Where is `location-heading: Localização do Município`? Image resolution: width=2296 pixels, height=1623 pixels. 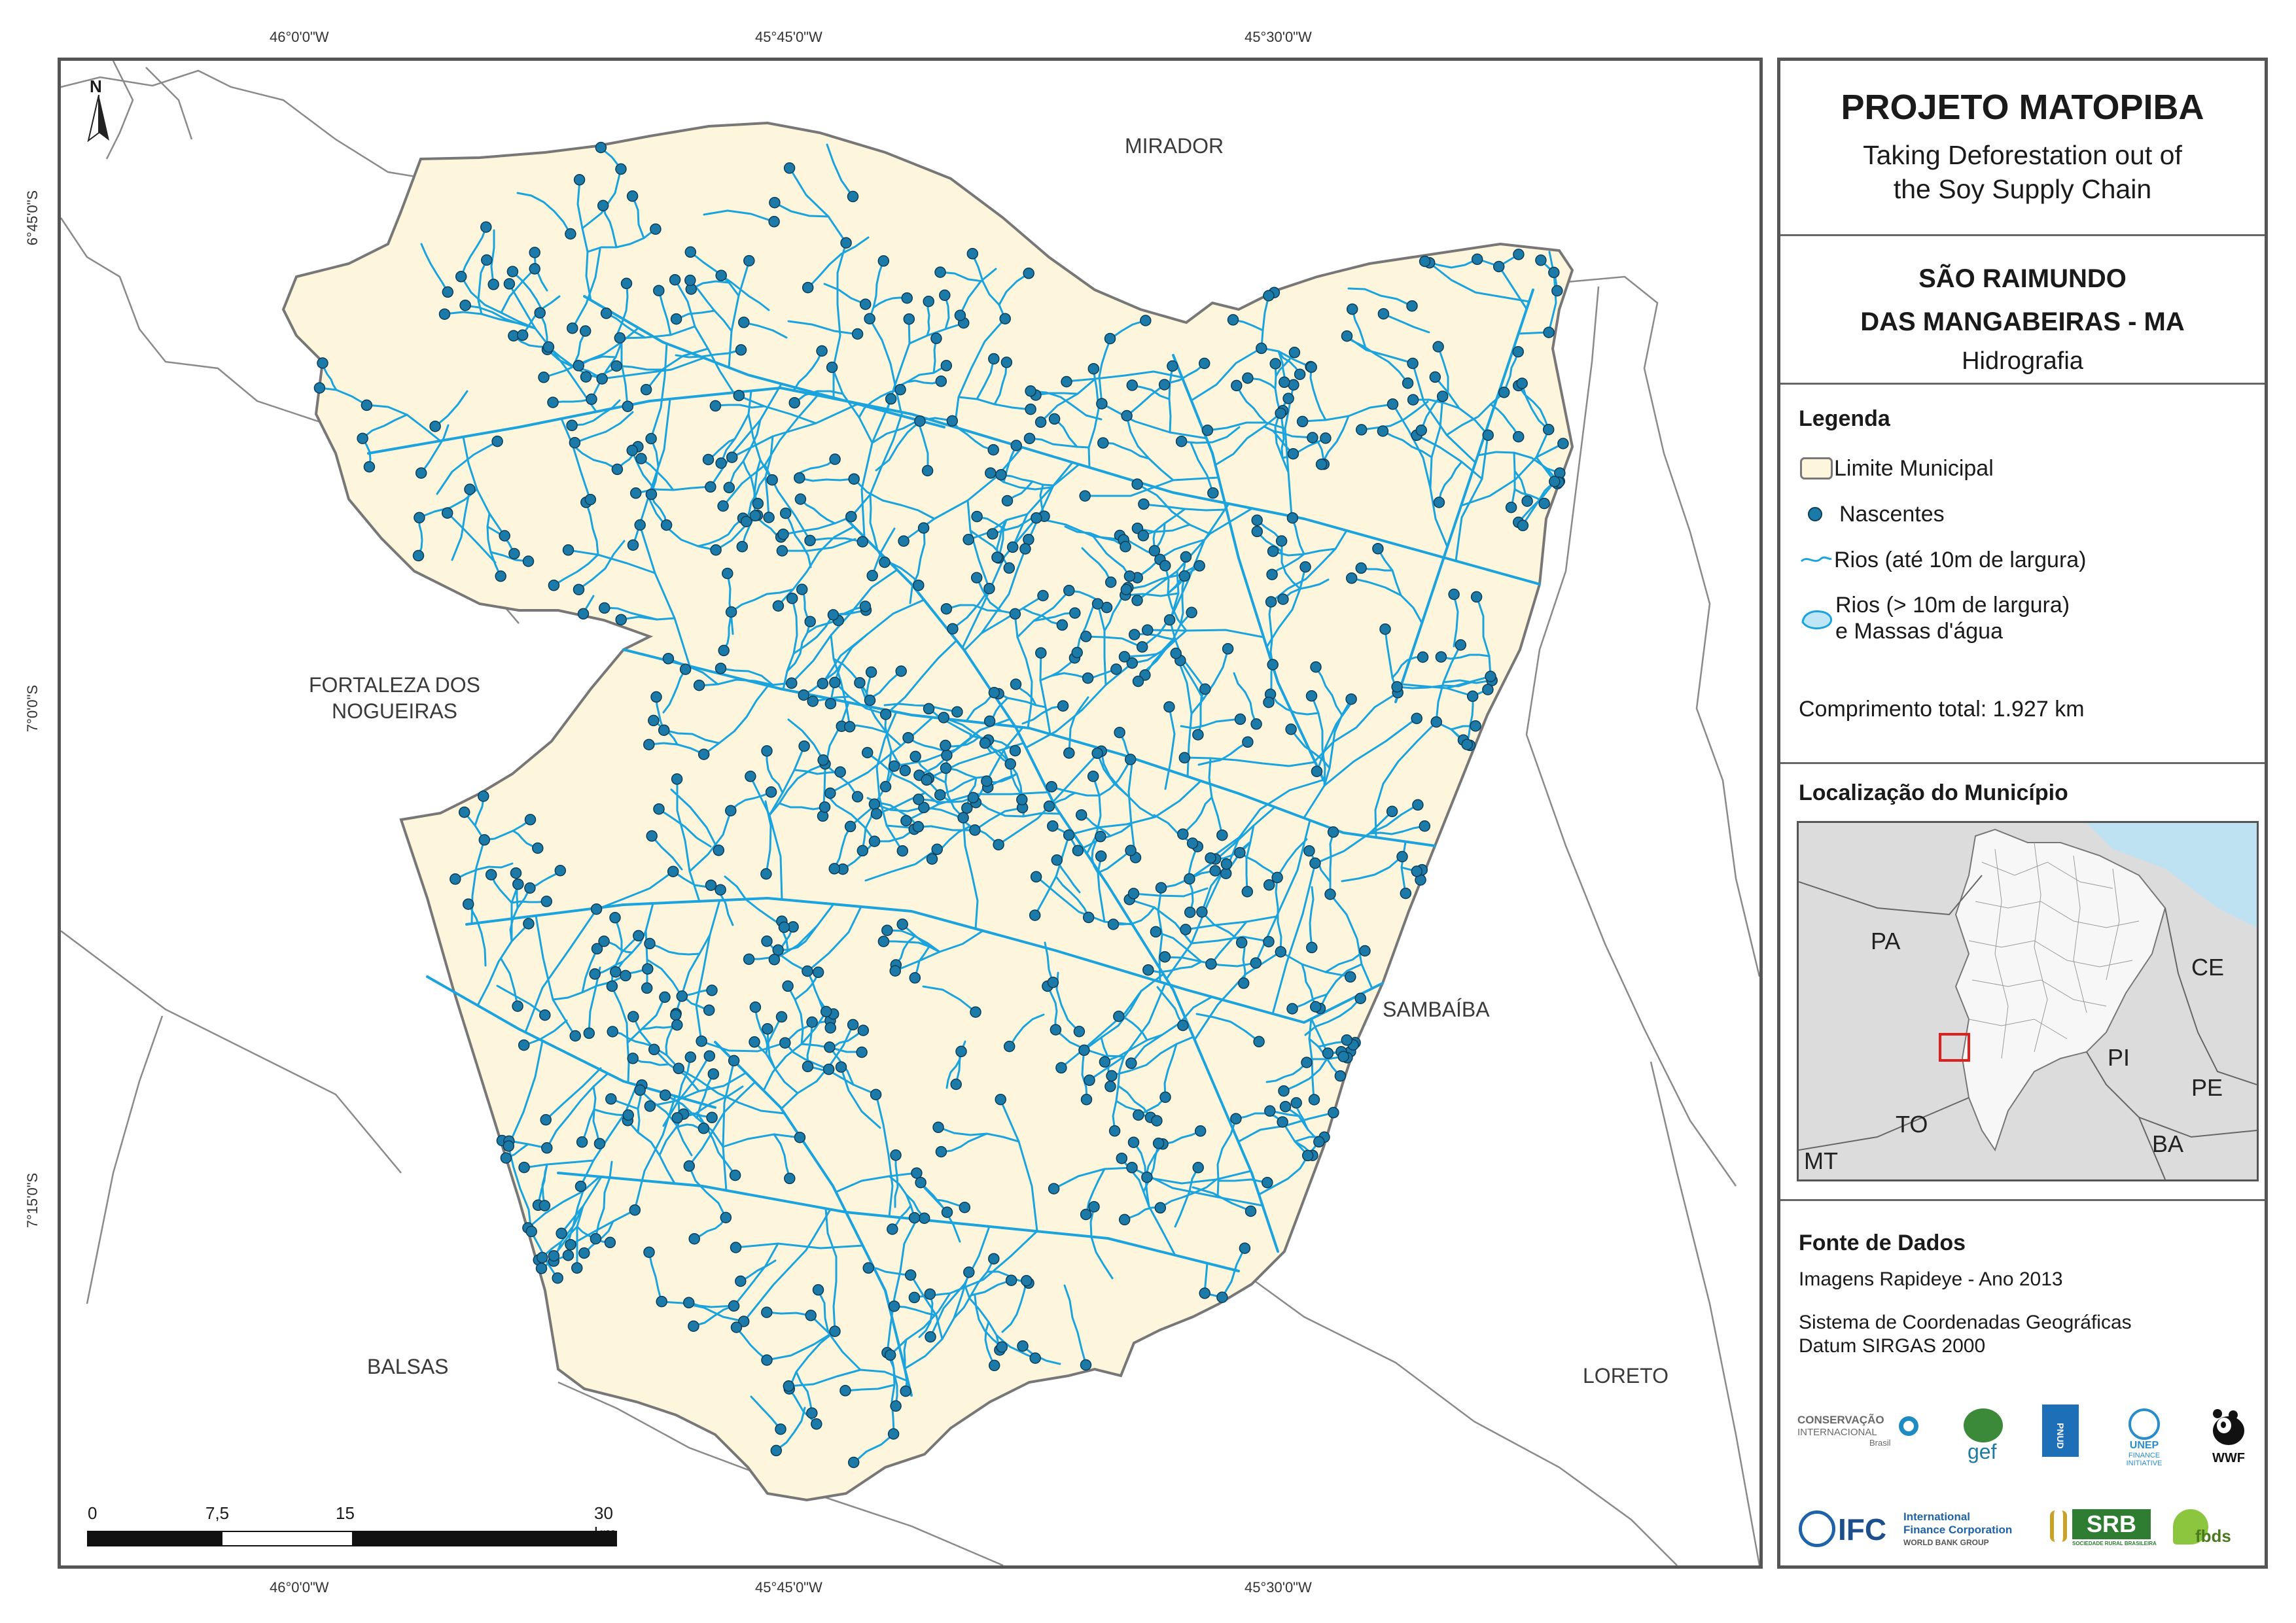
location-heading: Localização do Município is located at coordinates (1933, 792).